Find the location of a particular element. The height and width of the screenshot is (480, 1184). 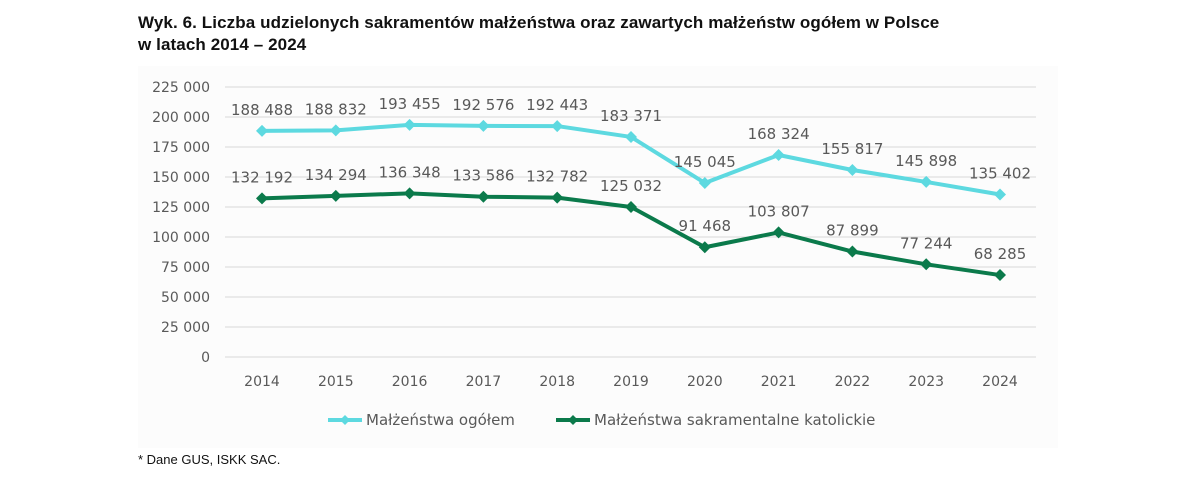

y-tick-label: 150 000 is located at coordinates (181, 178).